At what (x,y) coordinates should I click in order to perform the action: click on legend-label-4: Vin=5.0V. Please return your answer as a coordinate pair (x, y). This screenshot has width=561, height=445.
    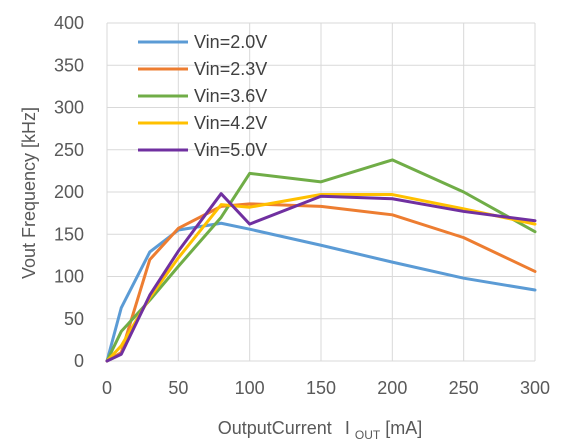
    Looking at the image, I should click on (230, 150).